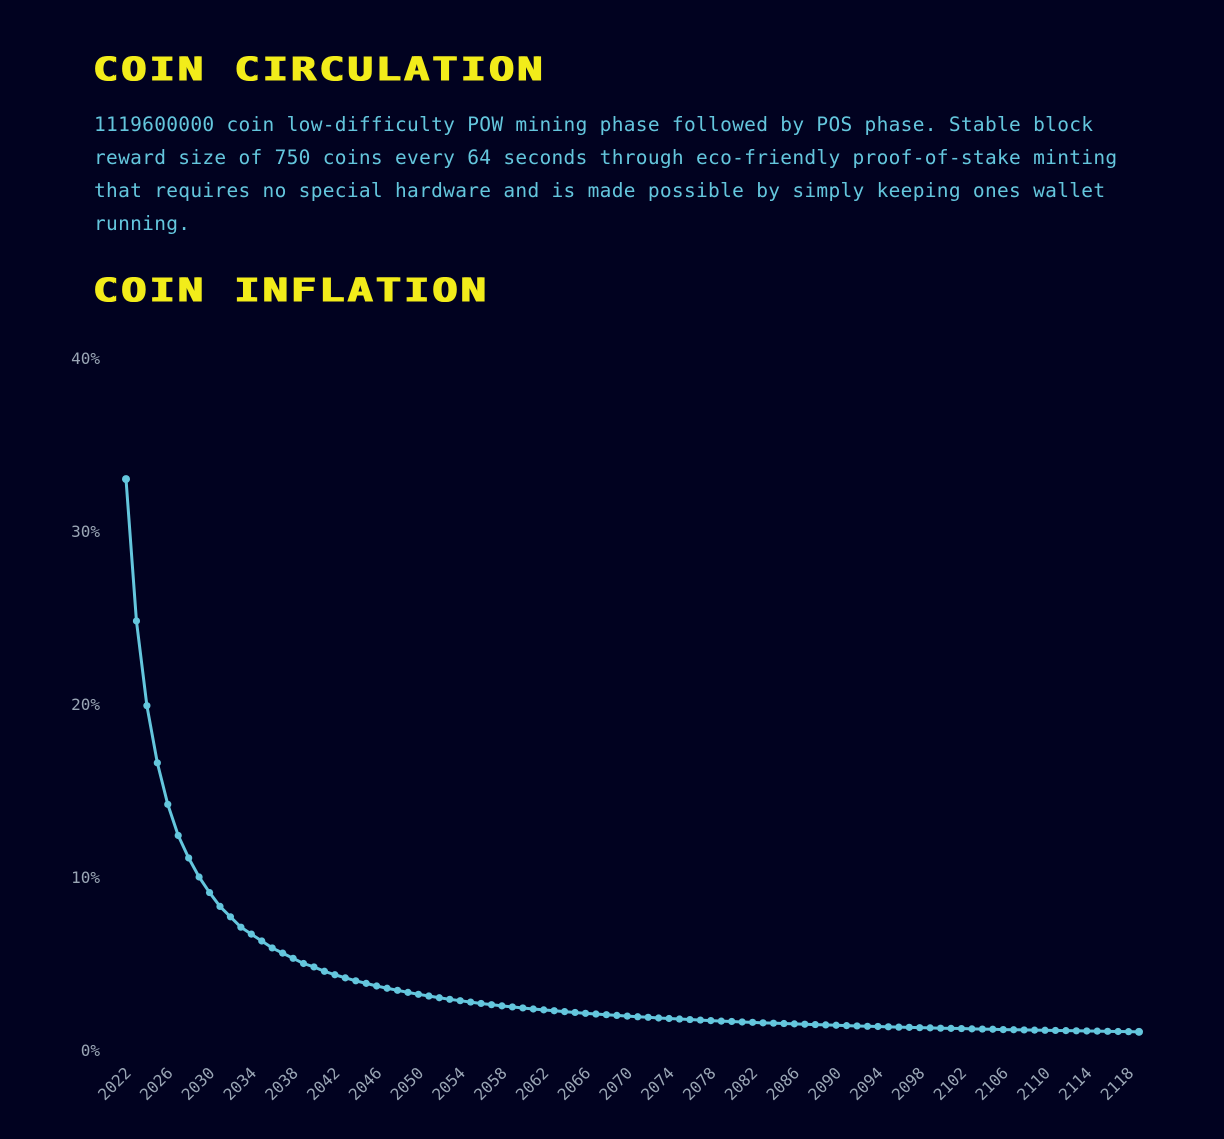 The height and width of the screenshot is (1139, 1224). I want to click on x-tick-label: 2022, so click(114, 1083).